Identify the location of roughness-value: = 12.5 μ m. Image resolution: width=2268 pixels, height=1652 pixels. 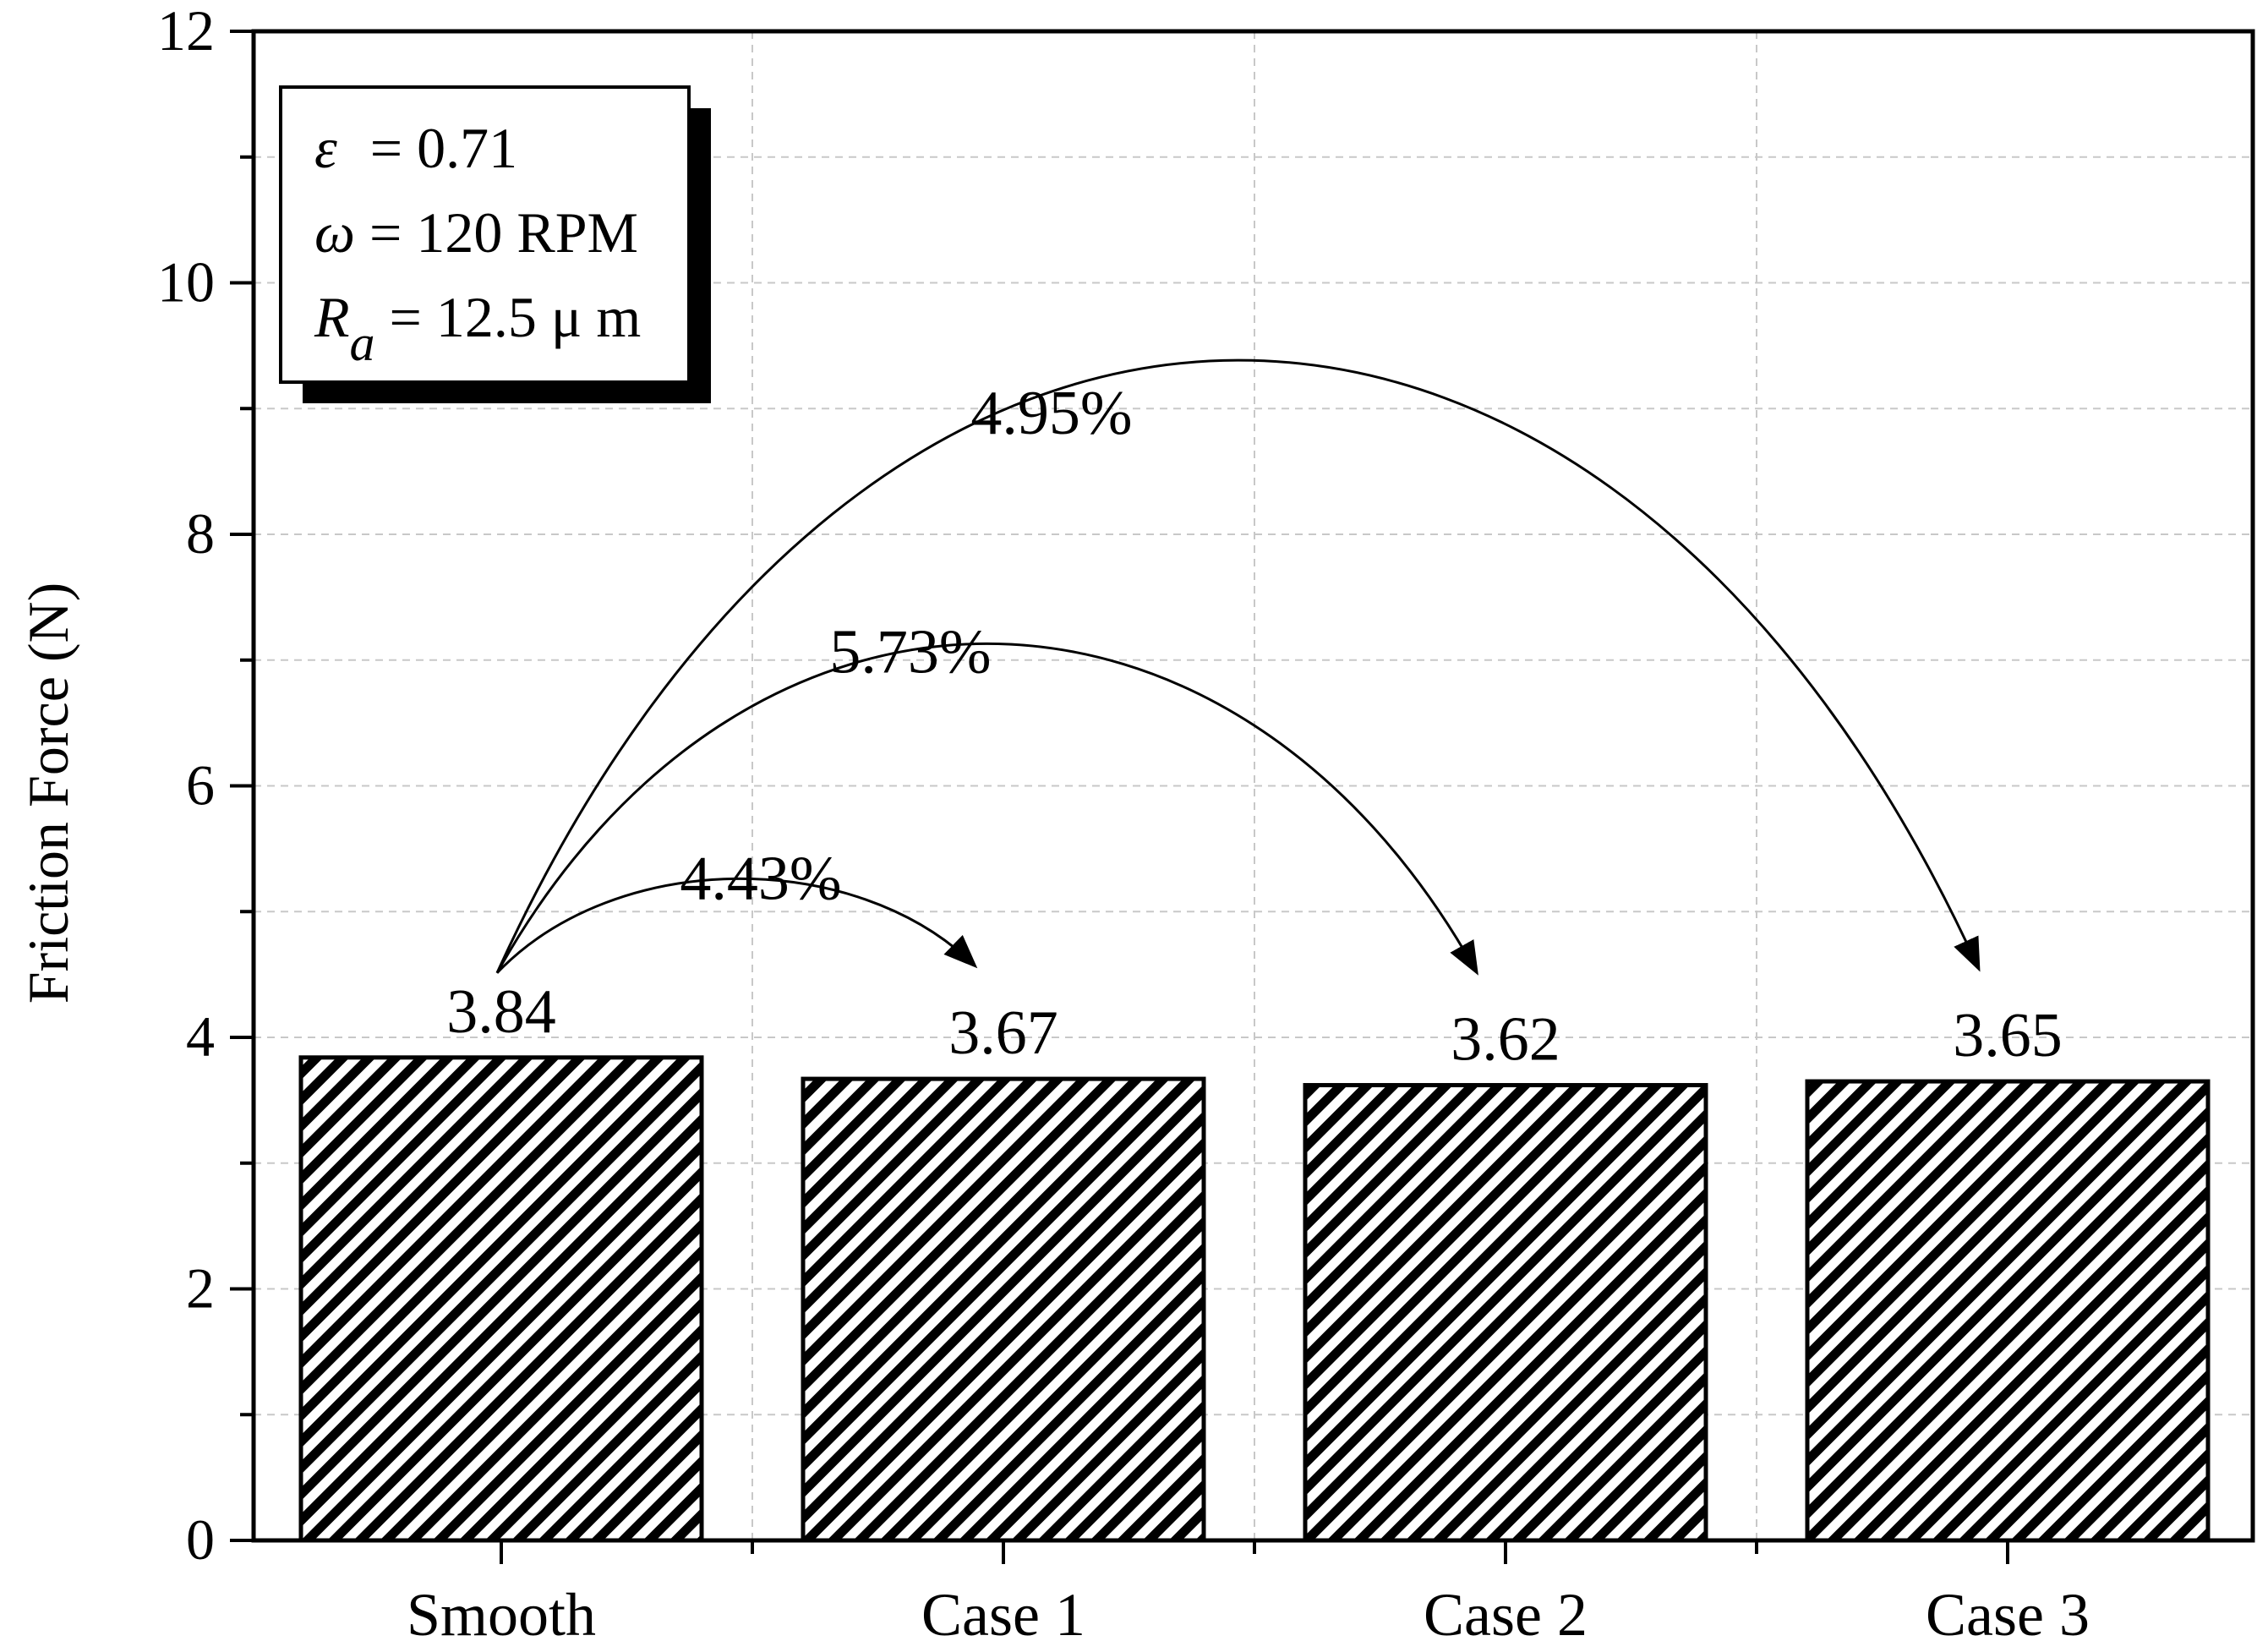
(508, 317).